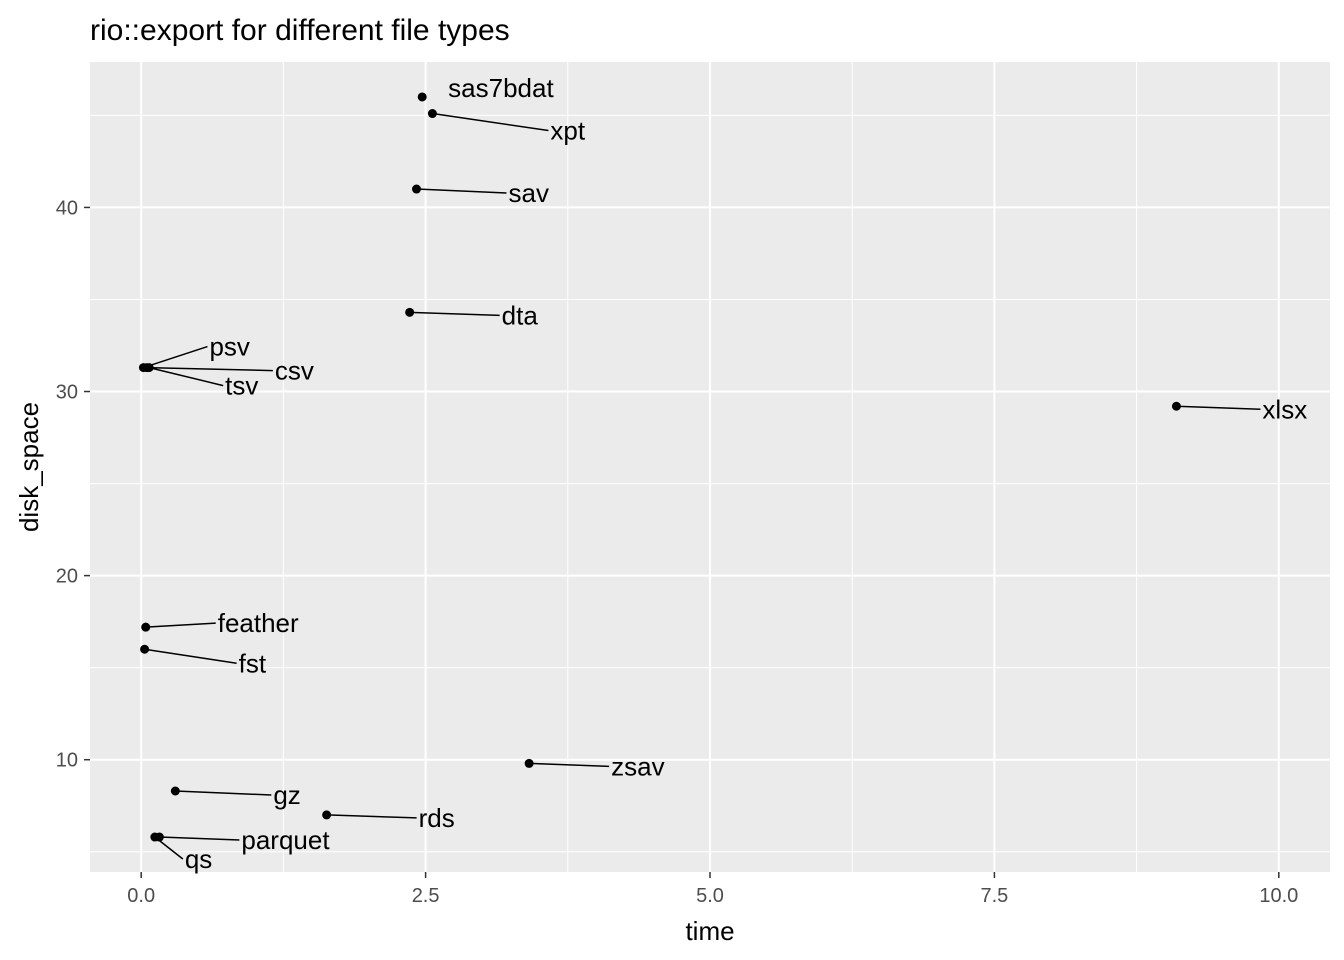  What do you see at coordinates (567, 131) in the screenshot?
I see `point-label: xpt` at bounding box center [567, 131].